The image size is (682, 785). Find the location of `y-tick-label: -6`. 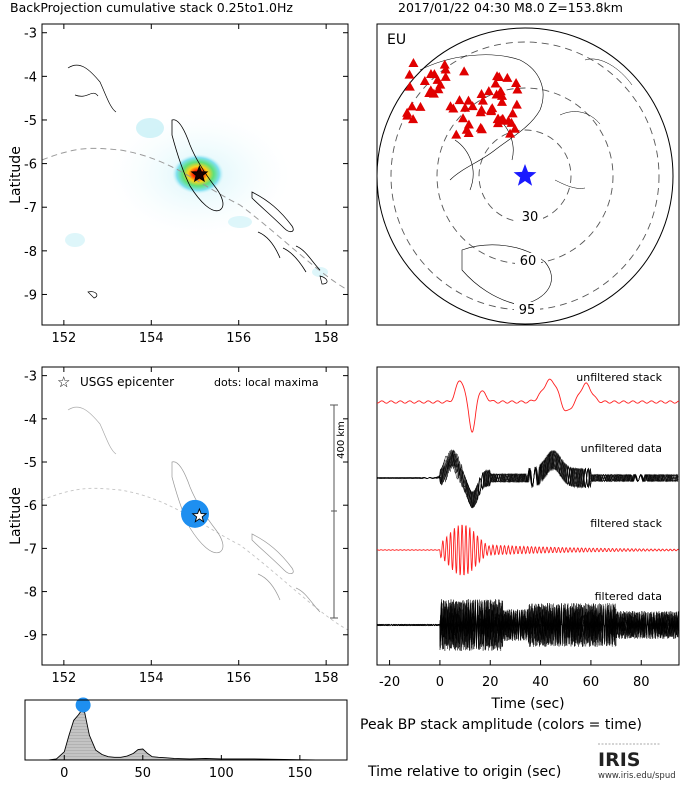

y-tick-label: -6 is located at coordinates (30, 165).